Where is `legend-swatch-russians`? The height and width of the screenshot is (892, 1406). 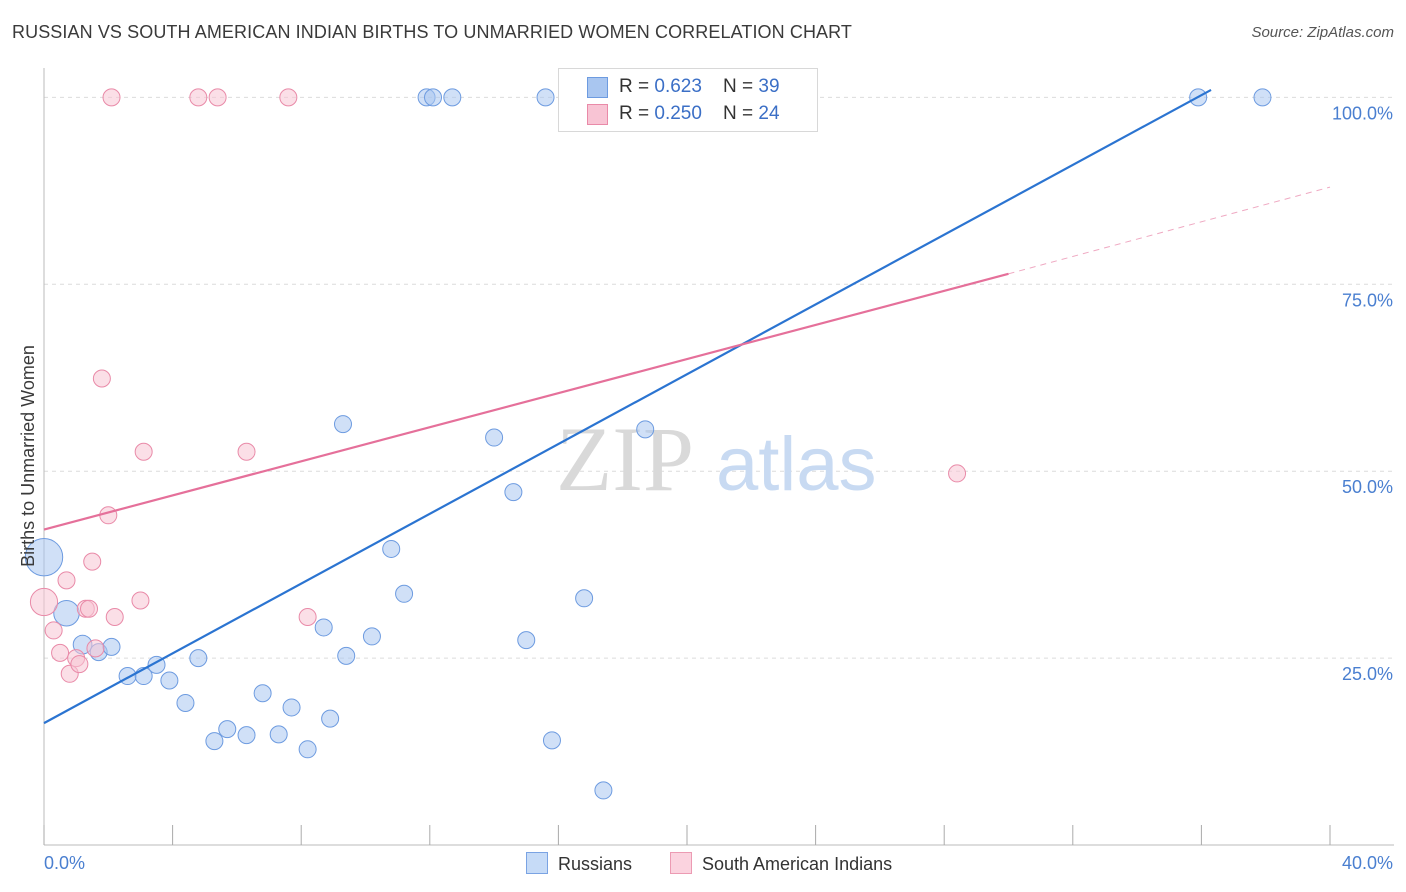
legend-swatch-russians is located at coordinates (597, 87).